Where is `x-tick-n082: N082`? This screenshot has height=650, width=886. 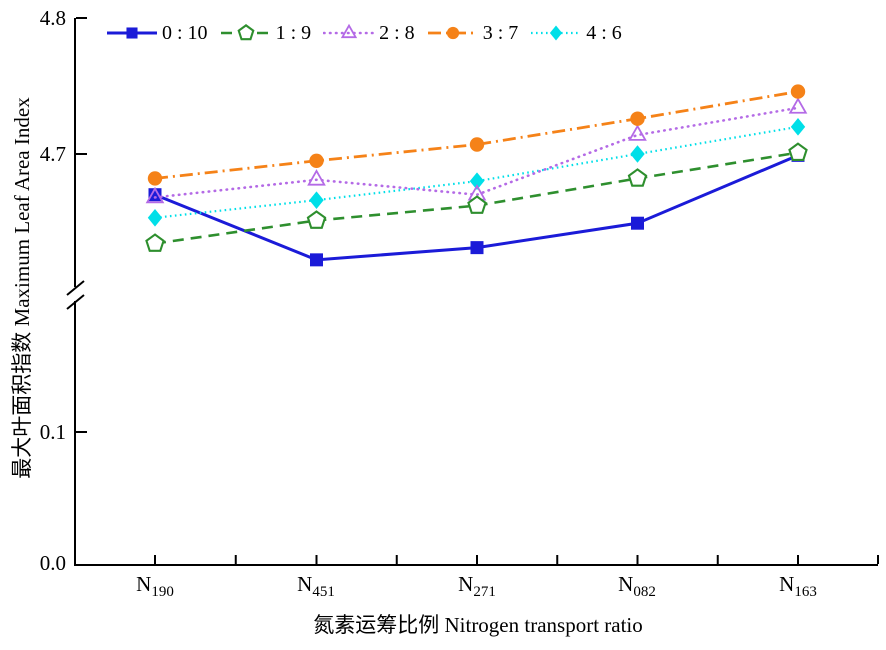 x-tick-n082: N082 is located at coordinates (637, 586).